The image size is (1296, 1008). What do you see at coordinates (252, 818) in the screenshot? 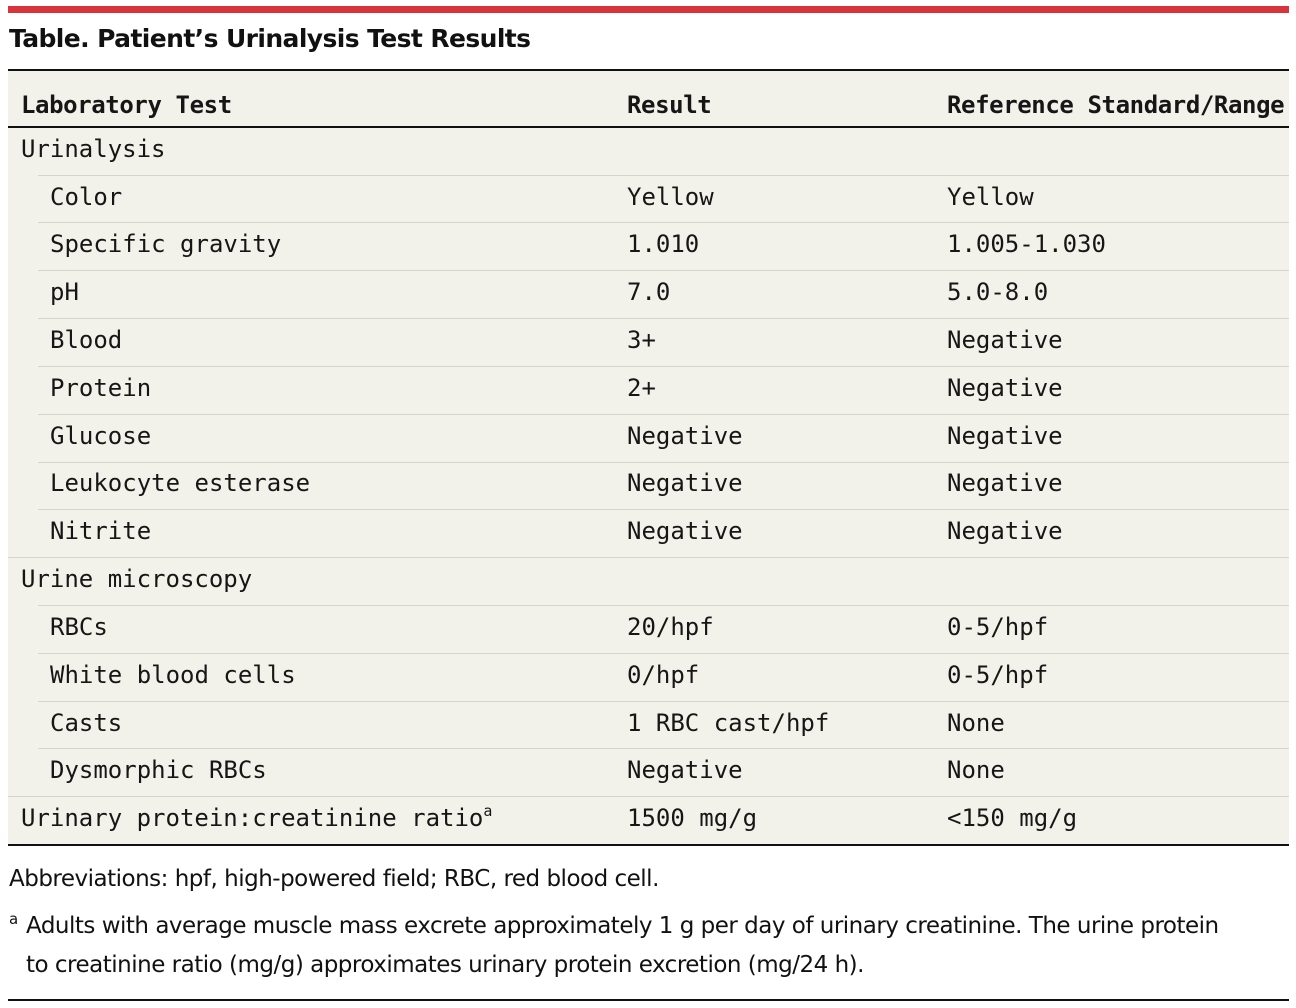
I see `ratio-label: Urinary protein:creatinine ratio` at bounding box center [252, 818].